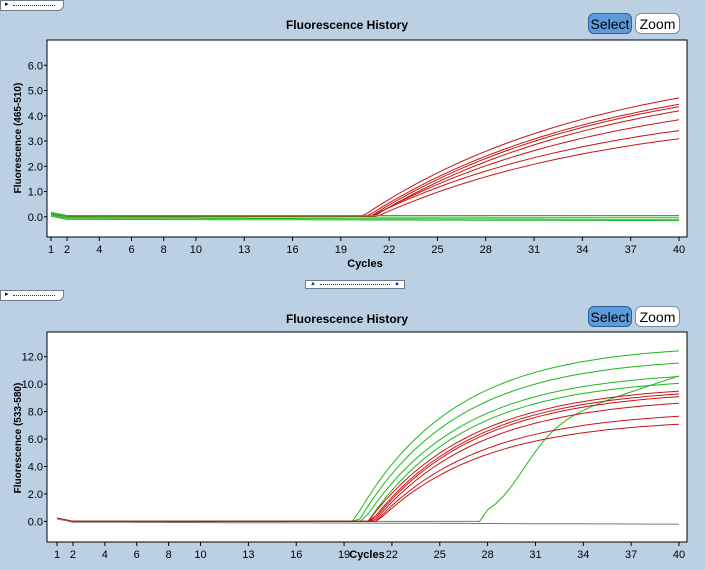 This screenshot has height=570, width=705. I want to click on y-axis-label: Fluorescence (533-580), so click(18, 438).